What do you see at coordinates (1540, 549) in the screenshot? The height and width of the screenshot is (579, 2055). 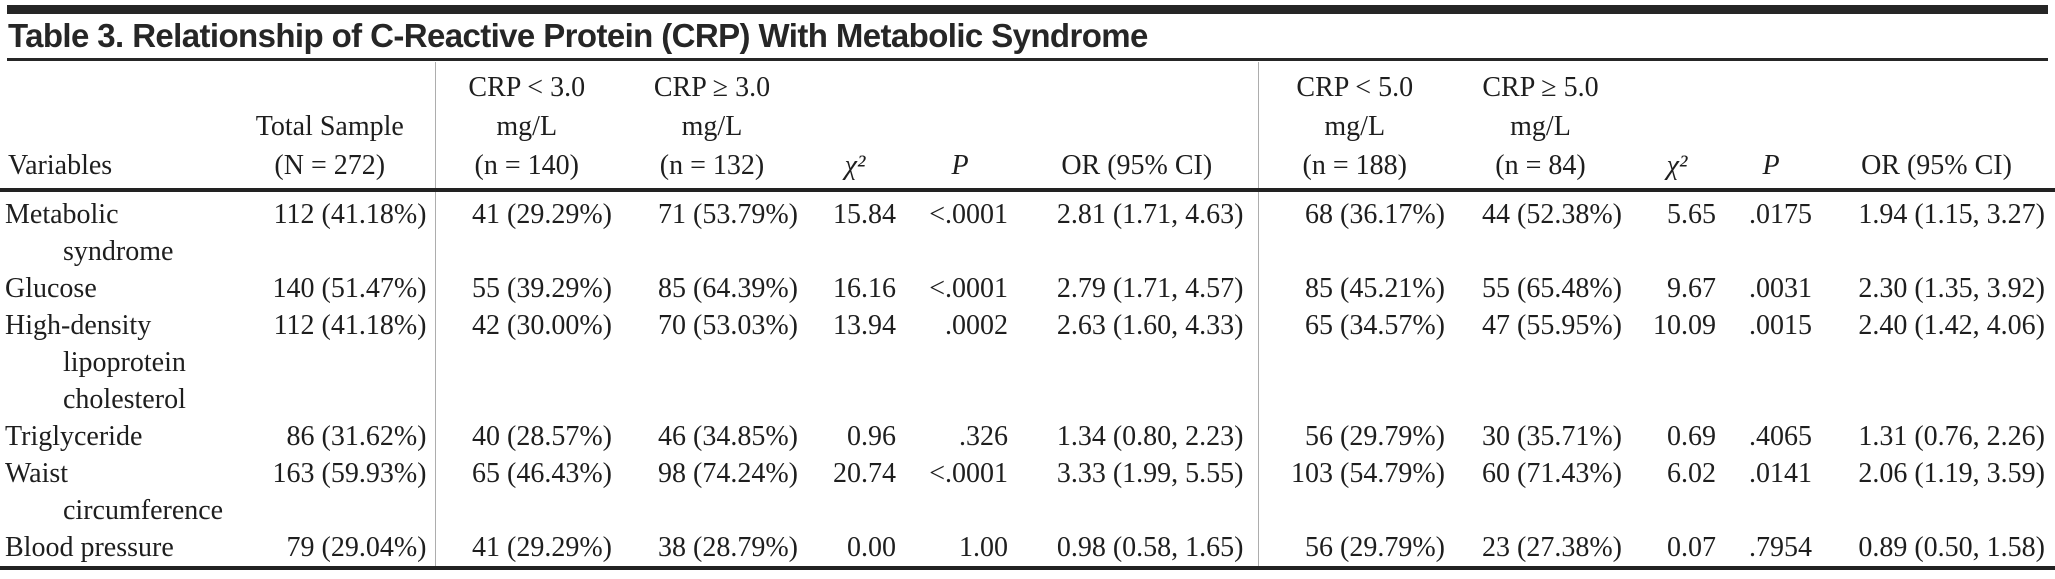 I see `cell-crp-ge-5: 23 (27.38%)` at bounding box center [1540, 549].